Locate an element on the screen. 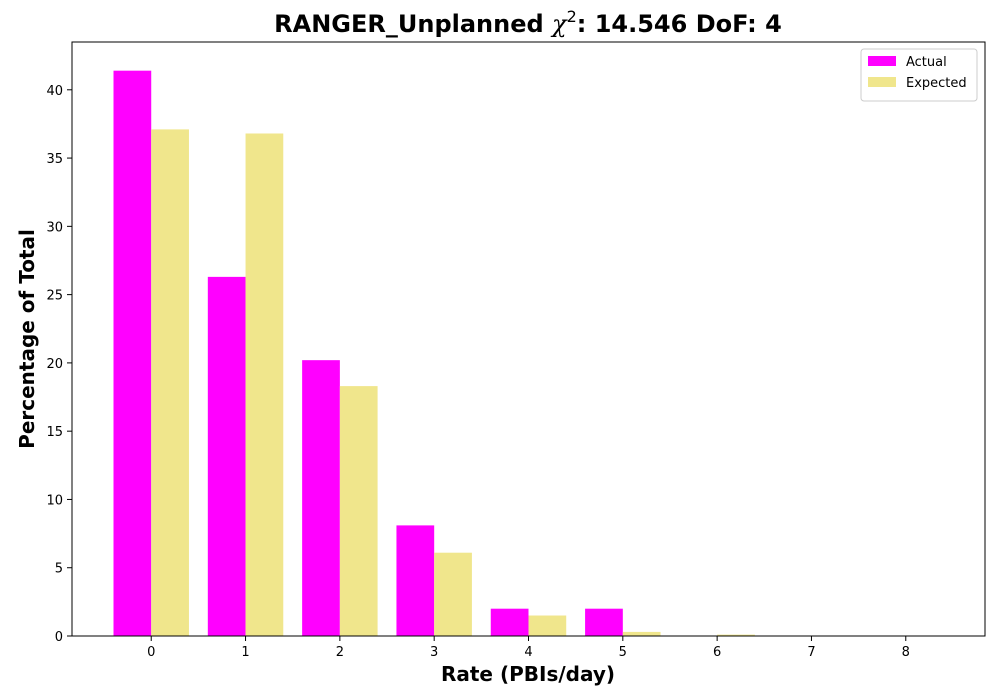  title-superscript: 2 is located at coordinates (572, 16).